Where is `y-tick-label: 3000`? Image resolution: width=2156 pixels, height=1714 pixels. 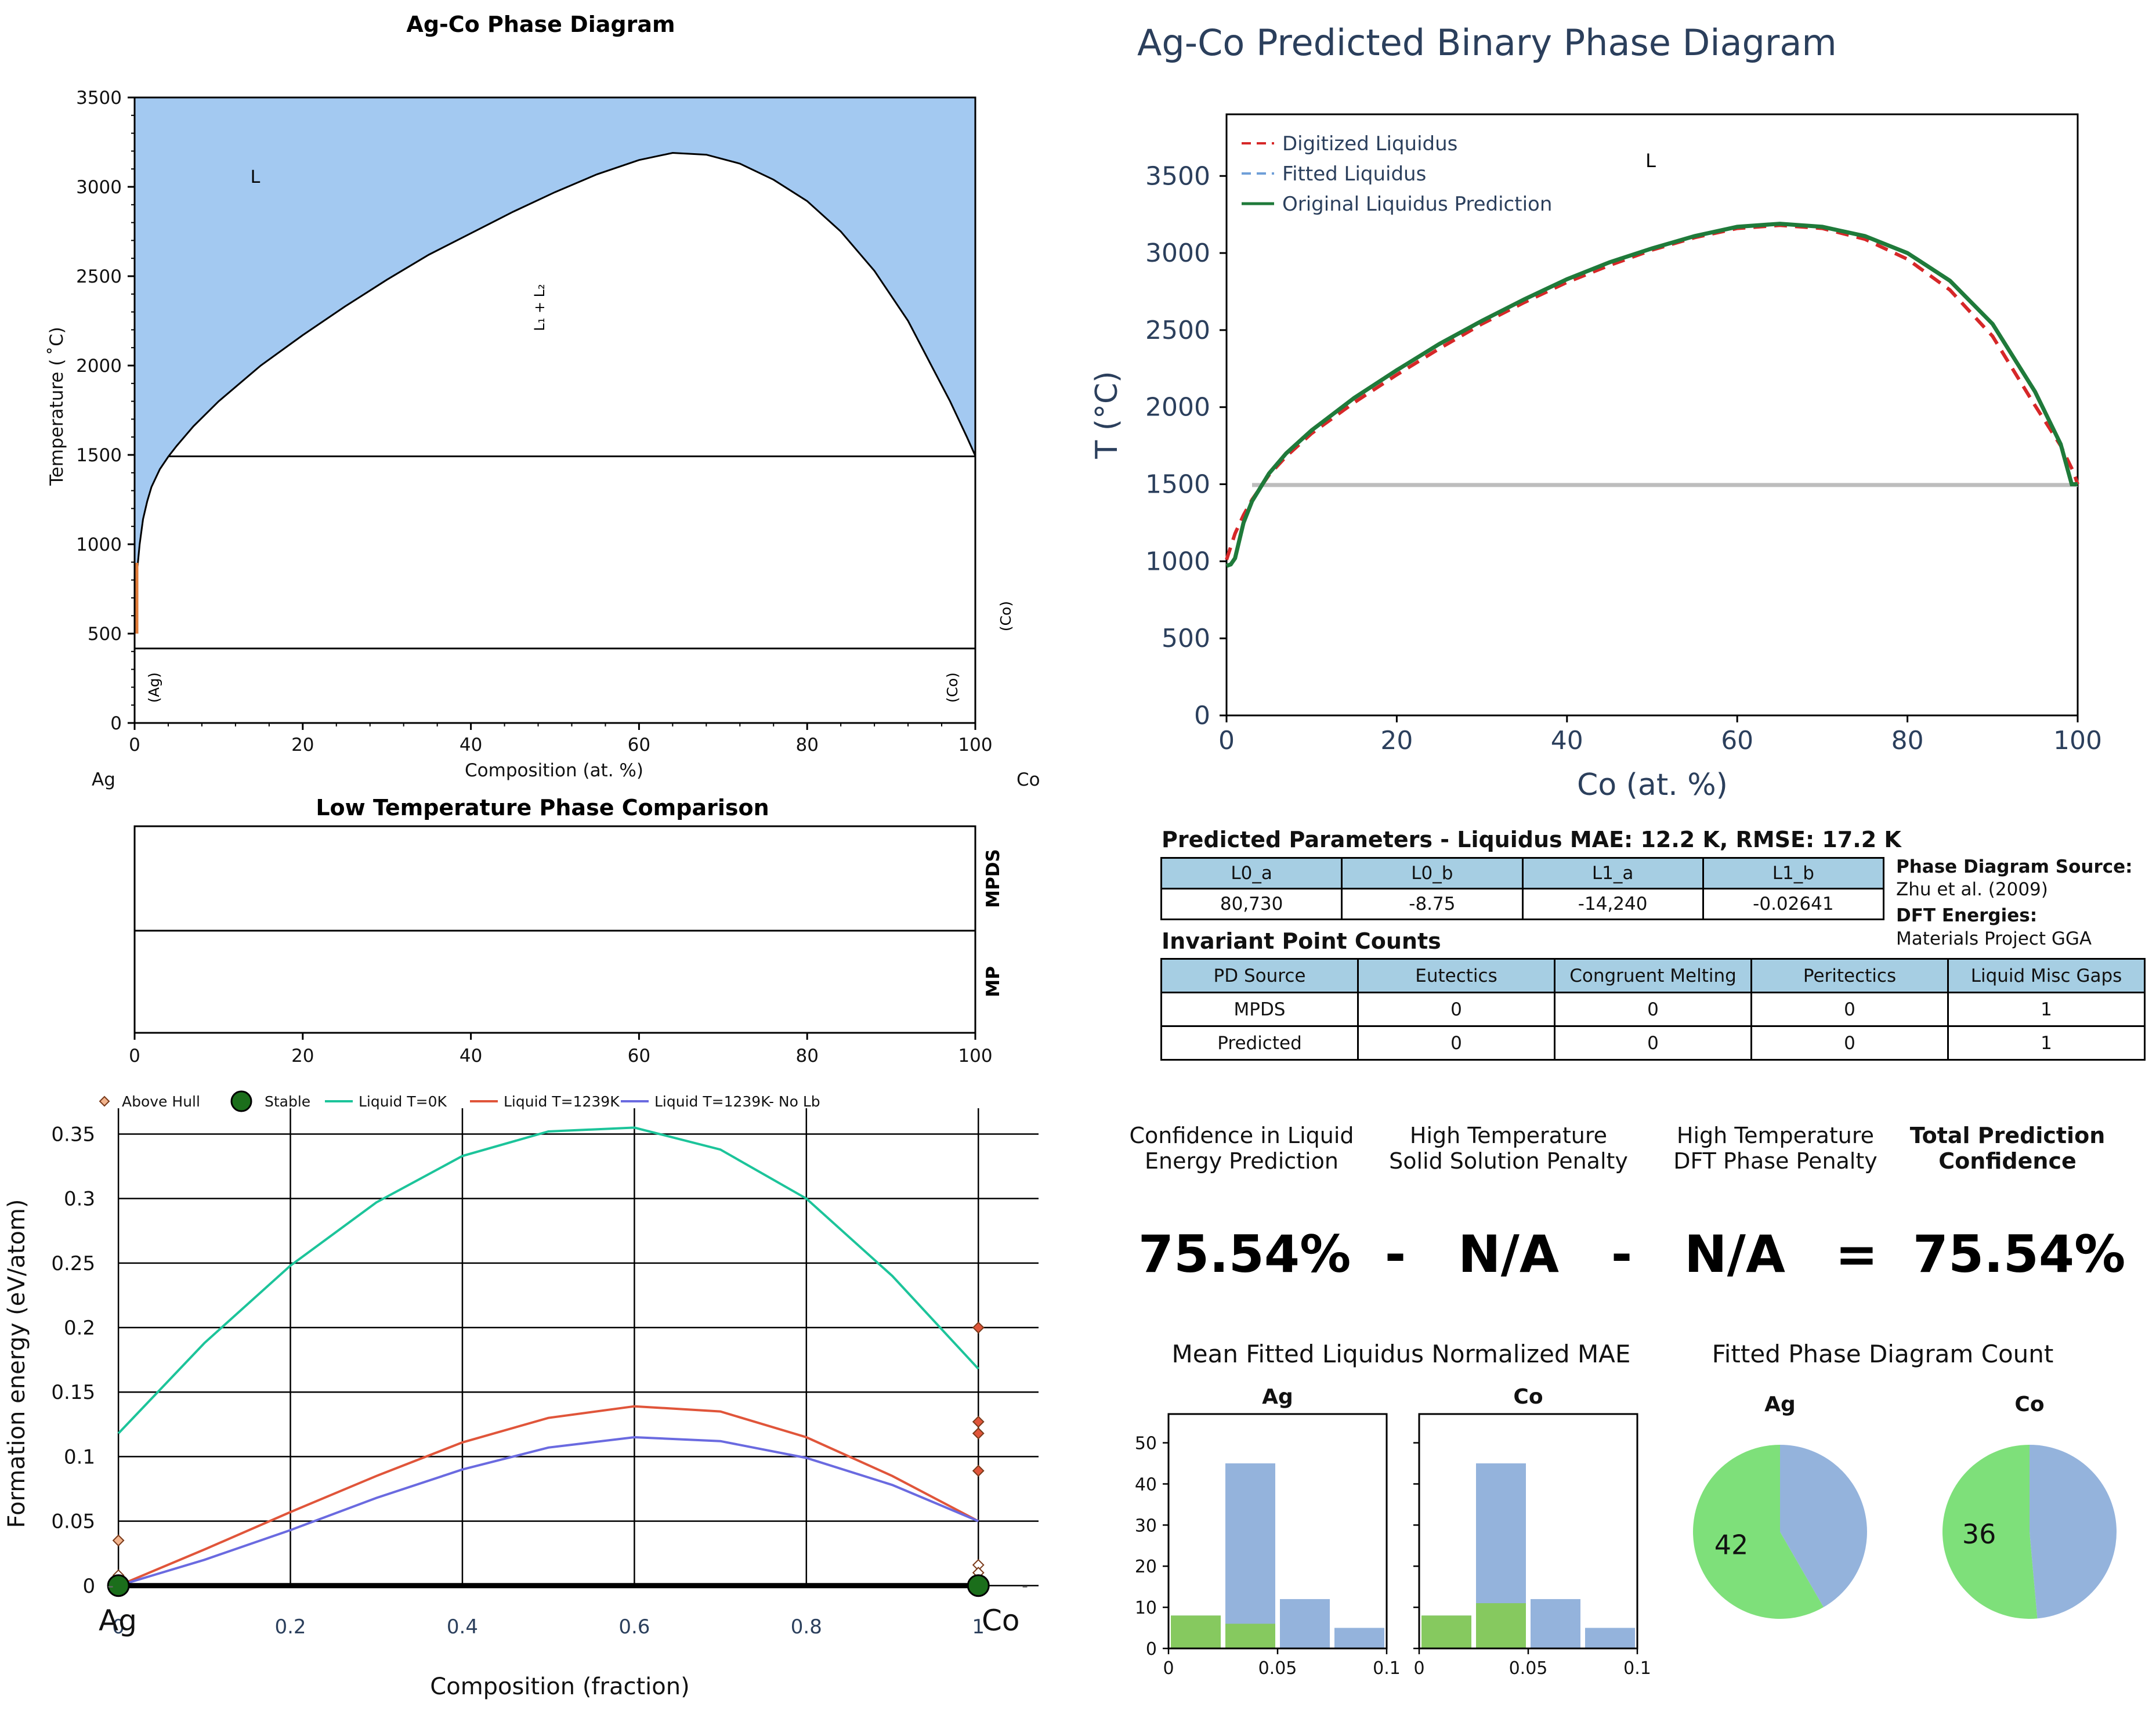 y-tick-label: 3000 is located at coordinates (99, 188).